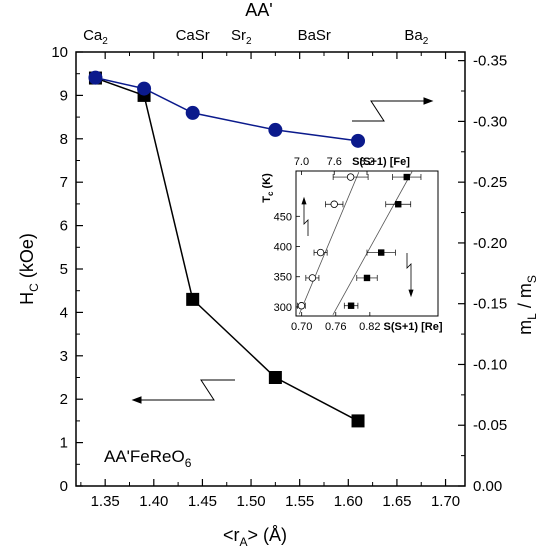 The image size is (552, 554). I want to click on top-tick-main: BaSr, so click(314, 35).